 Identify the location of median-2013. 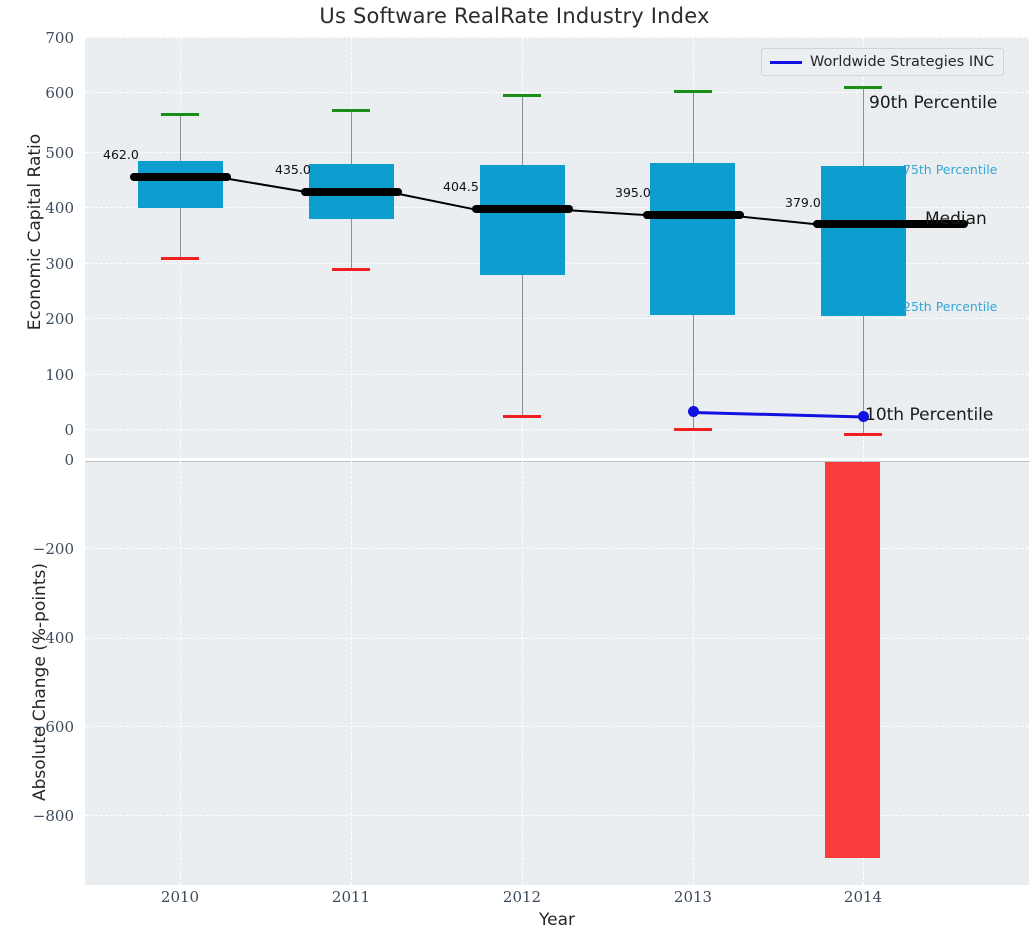
(693, 215).